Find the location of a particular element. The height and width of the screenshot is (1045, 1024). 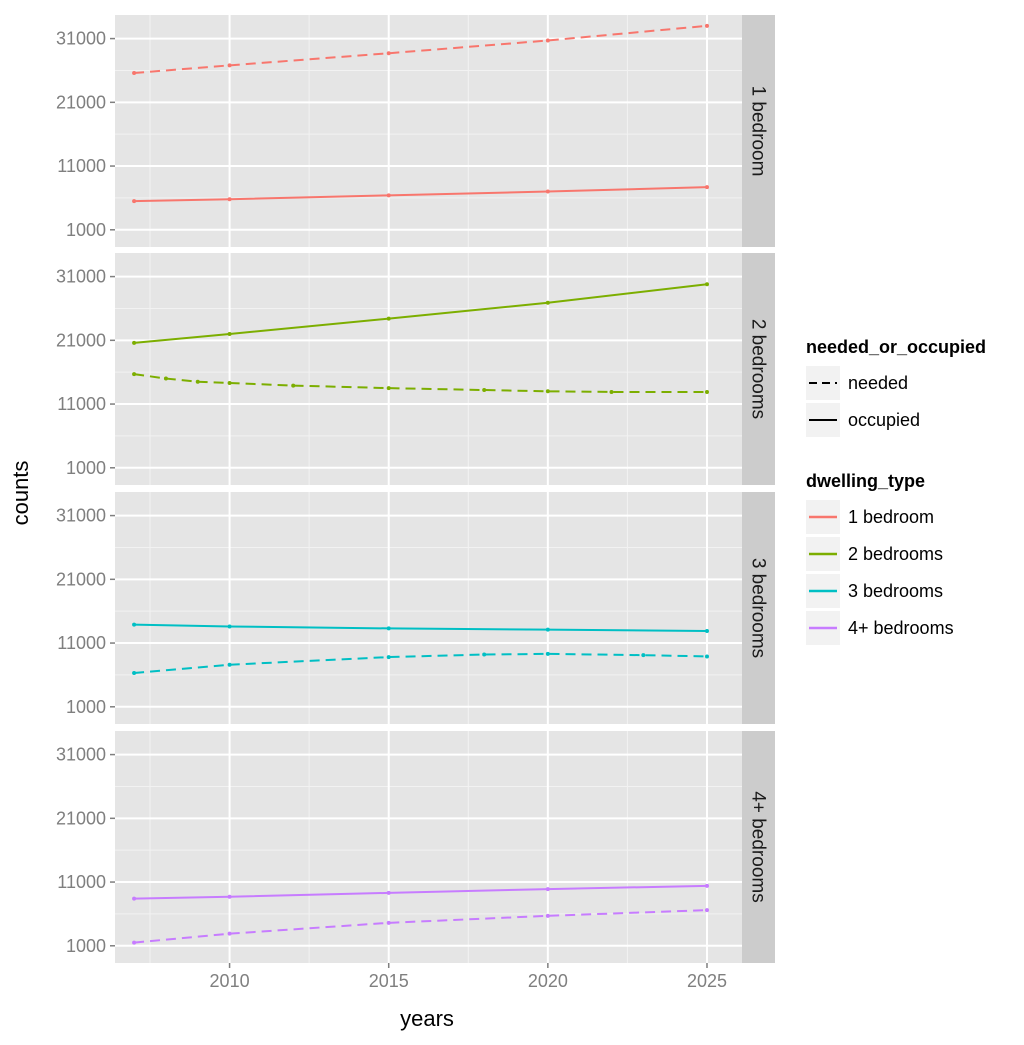

x-tick-label: 2015 is located at coordinates (389, 981).